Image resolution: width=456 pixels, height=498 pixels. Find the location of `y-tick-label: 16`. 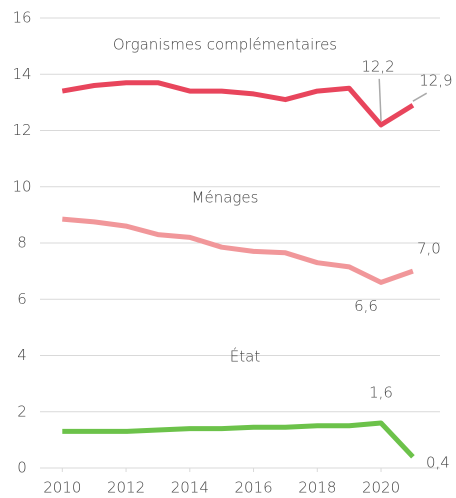

y-tick-label: 16 is located at coordinates (21, 18).